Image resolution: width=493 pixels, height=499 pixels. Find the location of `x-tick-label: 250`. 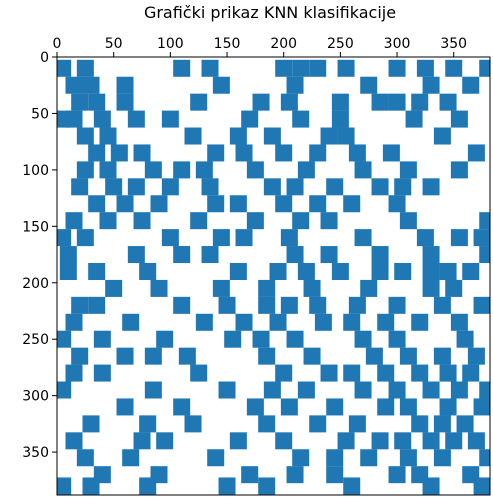

x-tick-label: 250 is located at coordinates (340, 44).